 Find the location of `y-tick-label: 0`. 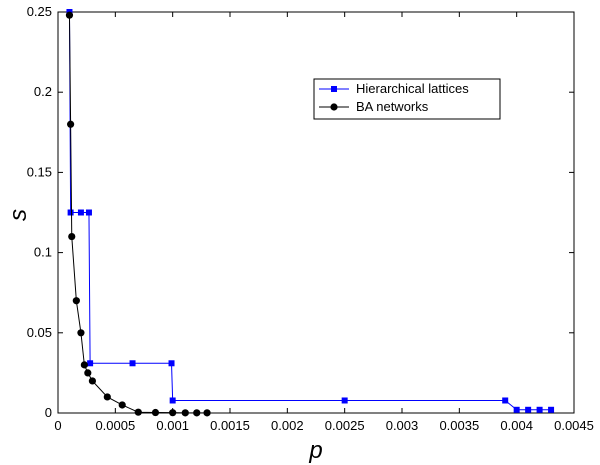

y-tick-label: 0 is located at coordinates (48, 412).